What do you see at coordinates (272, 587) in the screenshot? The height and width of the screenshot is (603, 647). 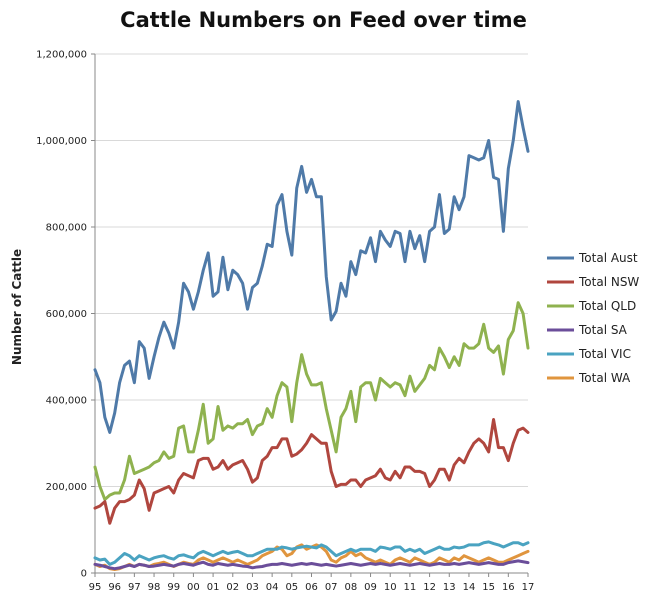 I see `x-tick-label: 04` at bounding box center [272, 587].